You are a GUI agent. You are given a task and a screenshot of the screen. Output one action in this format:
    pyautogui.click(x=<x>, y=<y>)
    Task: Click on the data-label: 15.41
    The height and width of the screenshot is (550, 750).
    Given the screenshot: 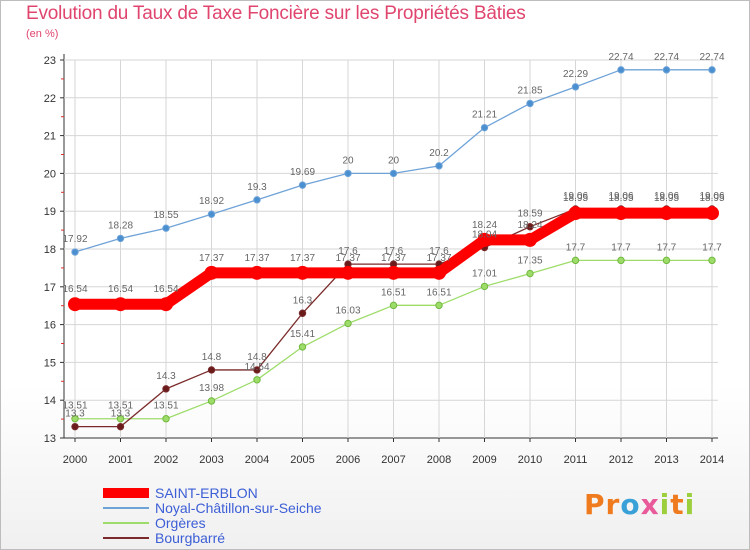 What is the action you would take?
    pyautogui.click(x=302, y=334)
    